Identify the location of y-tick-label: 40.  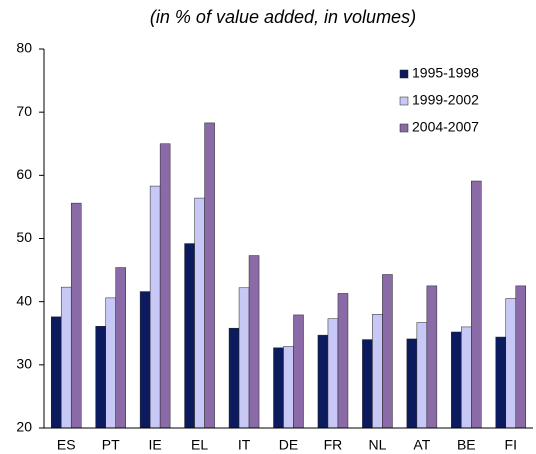
(24, 300).